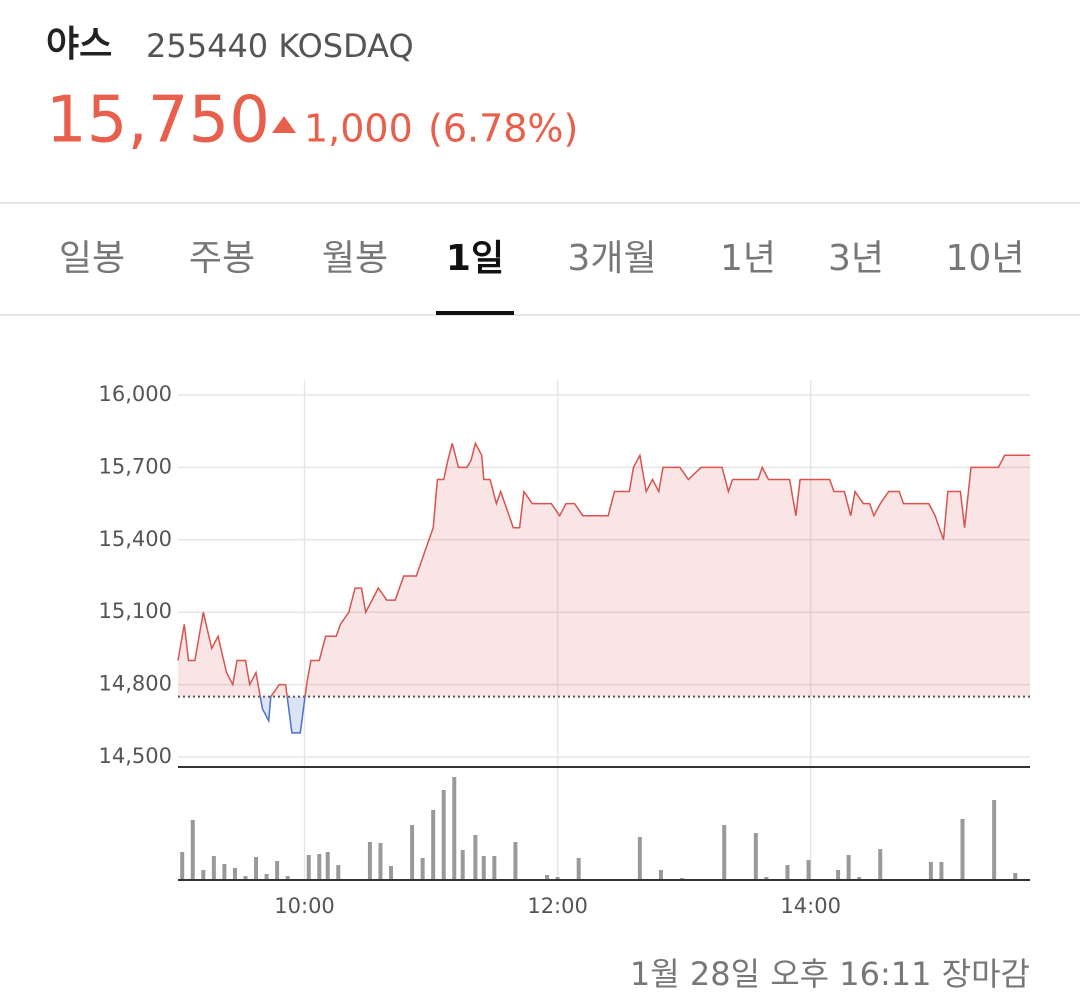 The height and width of the screenshot is (1004, 1080). Describe the element at coordinates (135, 611) in the screenshot. I see `y-tick-label: 15,100` at that location.